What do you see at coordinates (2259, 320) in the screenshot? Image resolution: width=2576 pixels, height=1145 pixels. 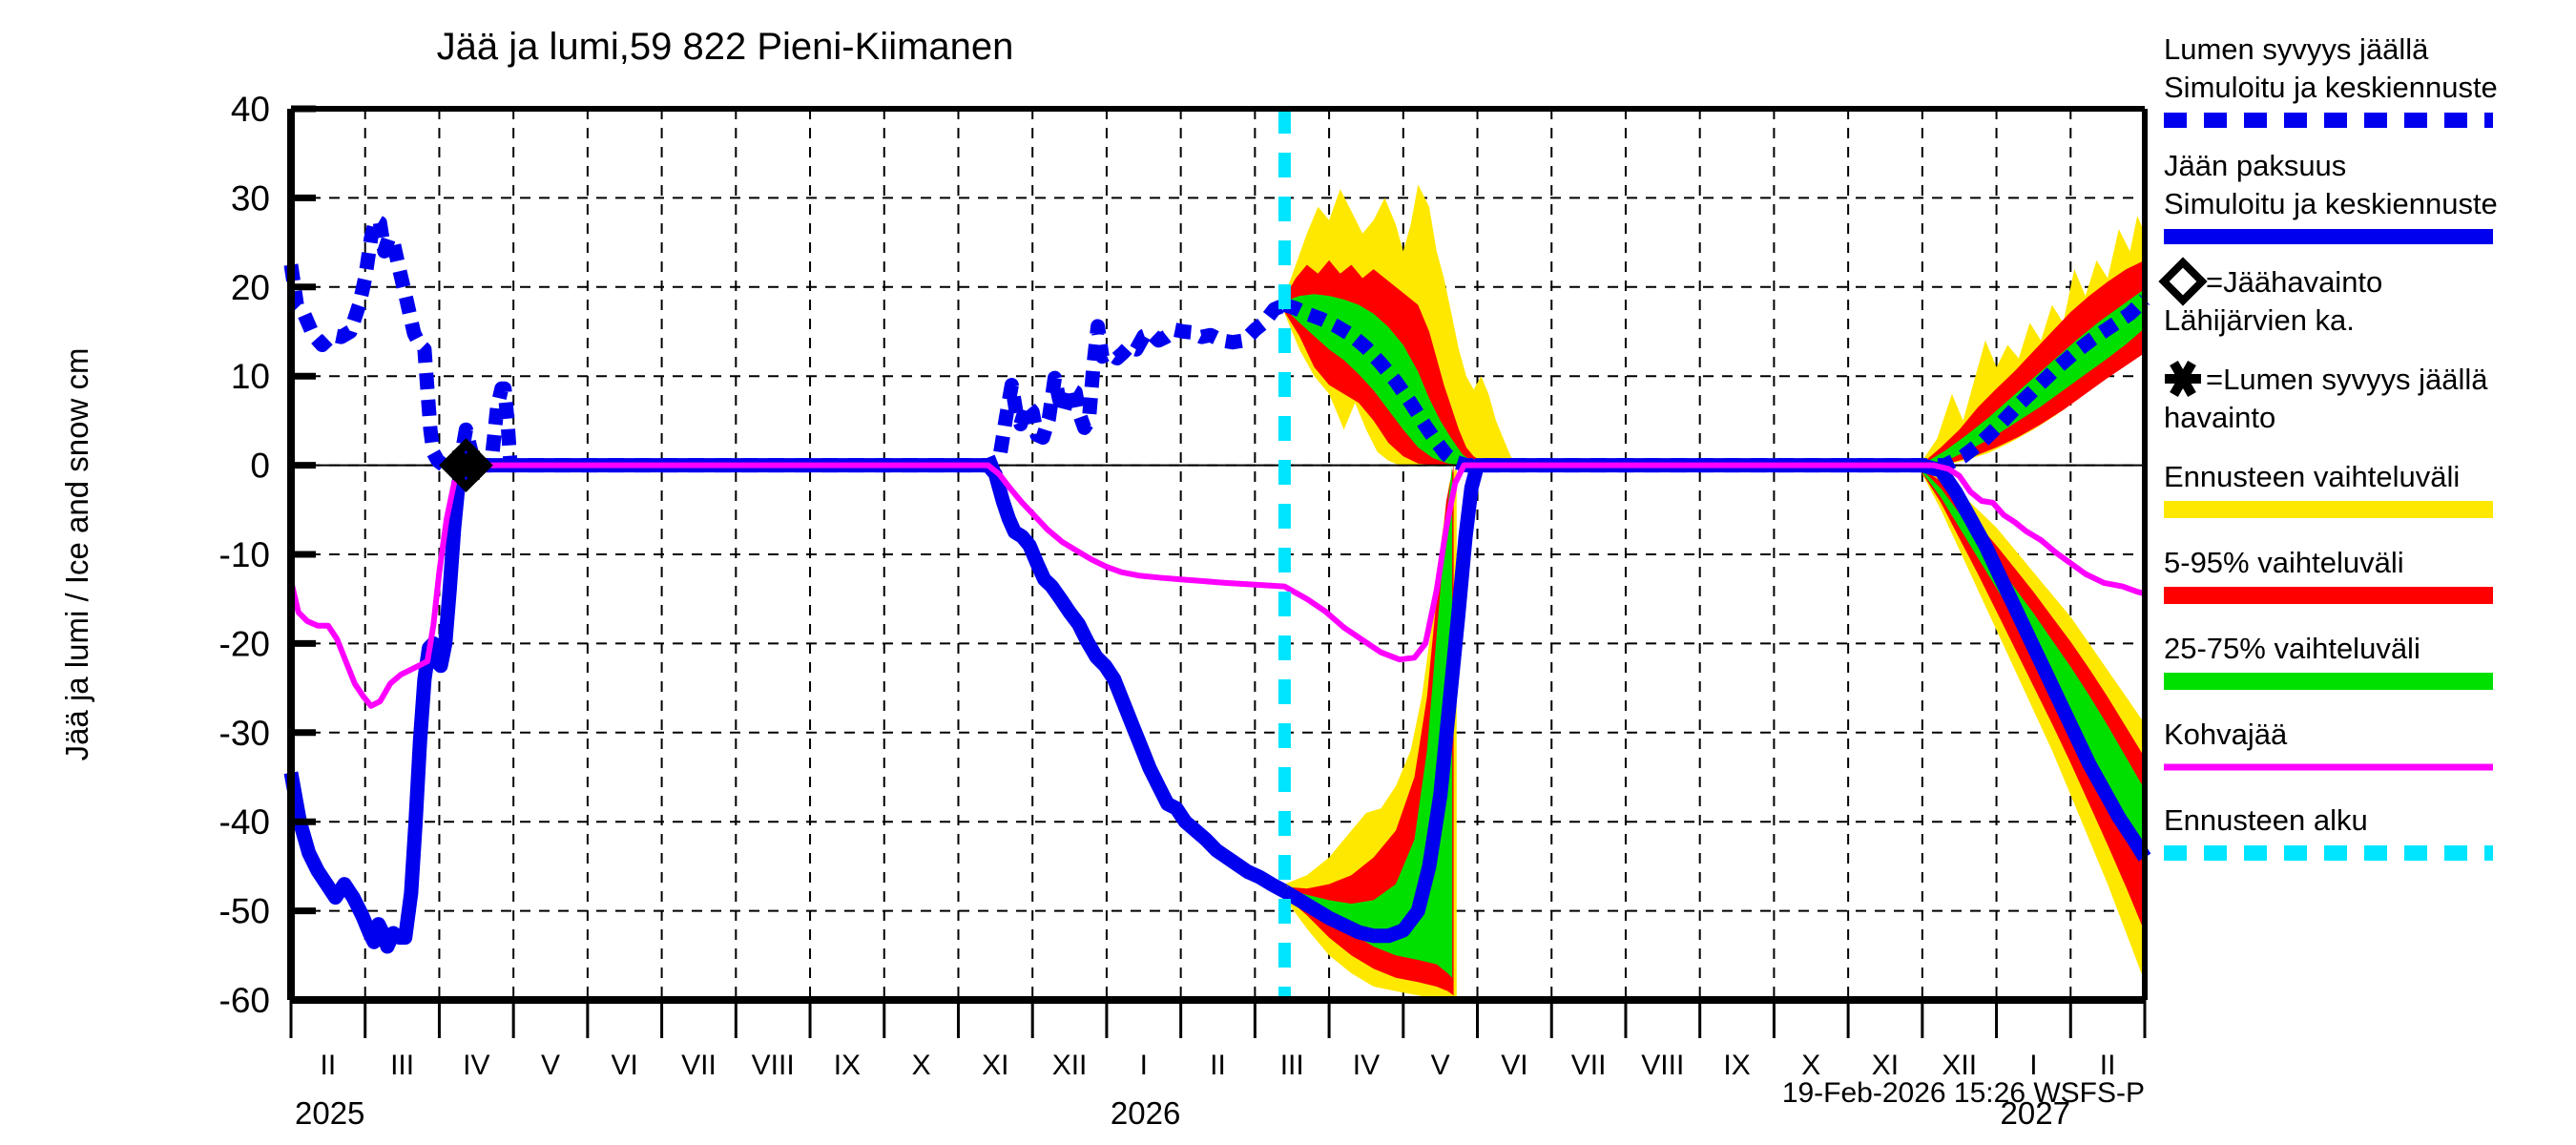 I see `legend-label: Lähijärvien ka.` at bounding box center [2259, 320].